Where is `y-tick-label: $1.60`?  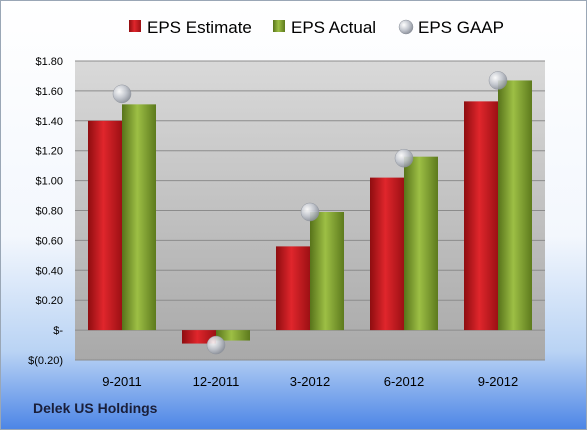 y-tick-label: $1.60 is located at coordinates (49, 92).